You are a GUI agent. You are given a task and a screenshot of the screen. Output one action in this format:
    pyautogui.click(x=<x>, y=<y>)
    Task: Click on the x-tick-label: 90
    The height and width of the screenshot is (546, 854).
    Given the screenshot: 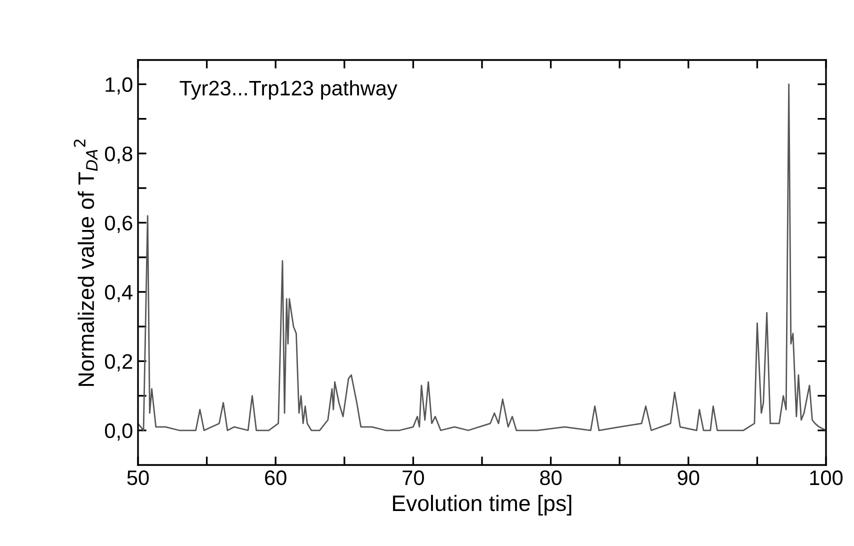 What is the action you would take?
    pyautogui.click(x=689, y=478)
    